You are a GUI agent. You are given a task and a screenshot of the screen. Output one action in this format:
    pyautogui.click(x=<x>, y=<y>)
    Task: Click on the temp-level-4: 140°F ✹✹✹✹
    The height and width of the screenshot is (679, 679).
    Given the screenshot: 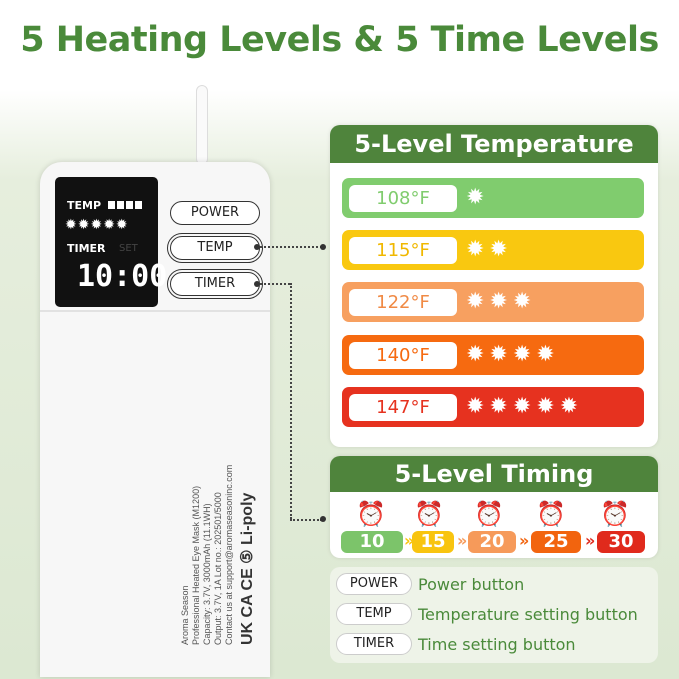 What is the action you would take?
    pyautogui.click(x=493, y=355)
    